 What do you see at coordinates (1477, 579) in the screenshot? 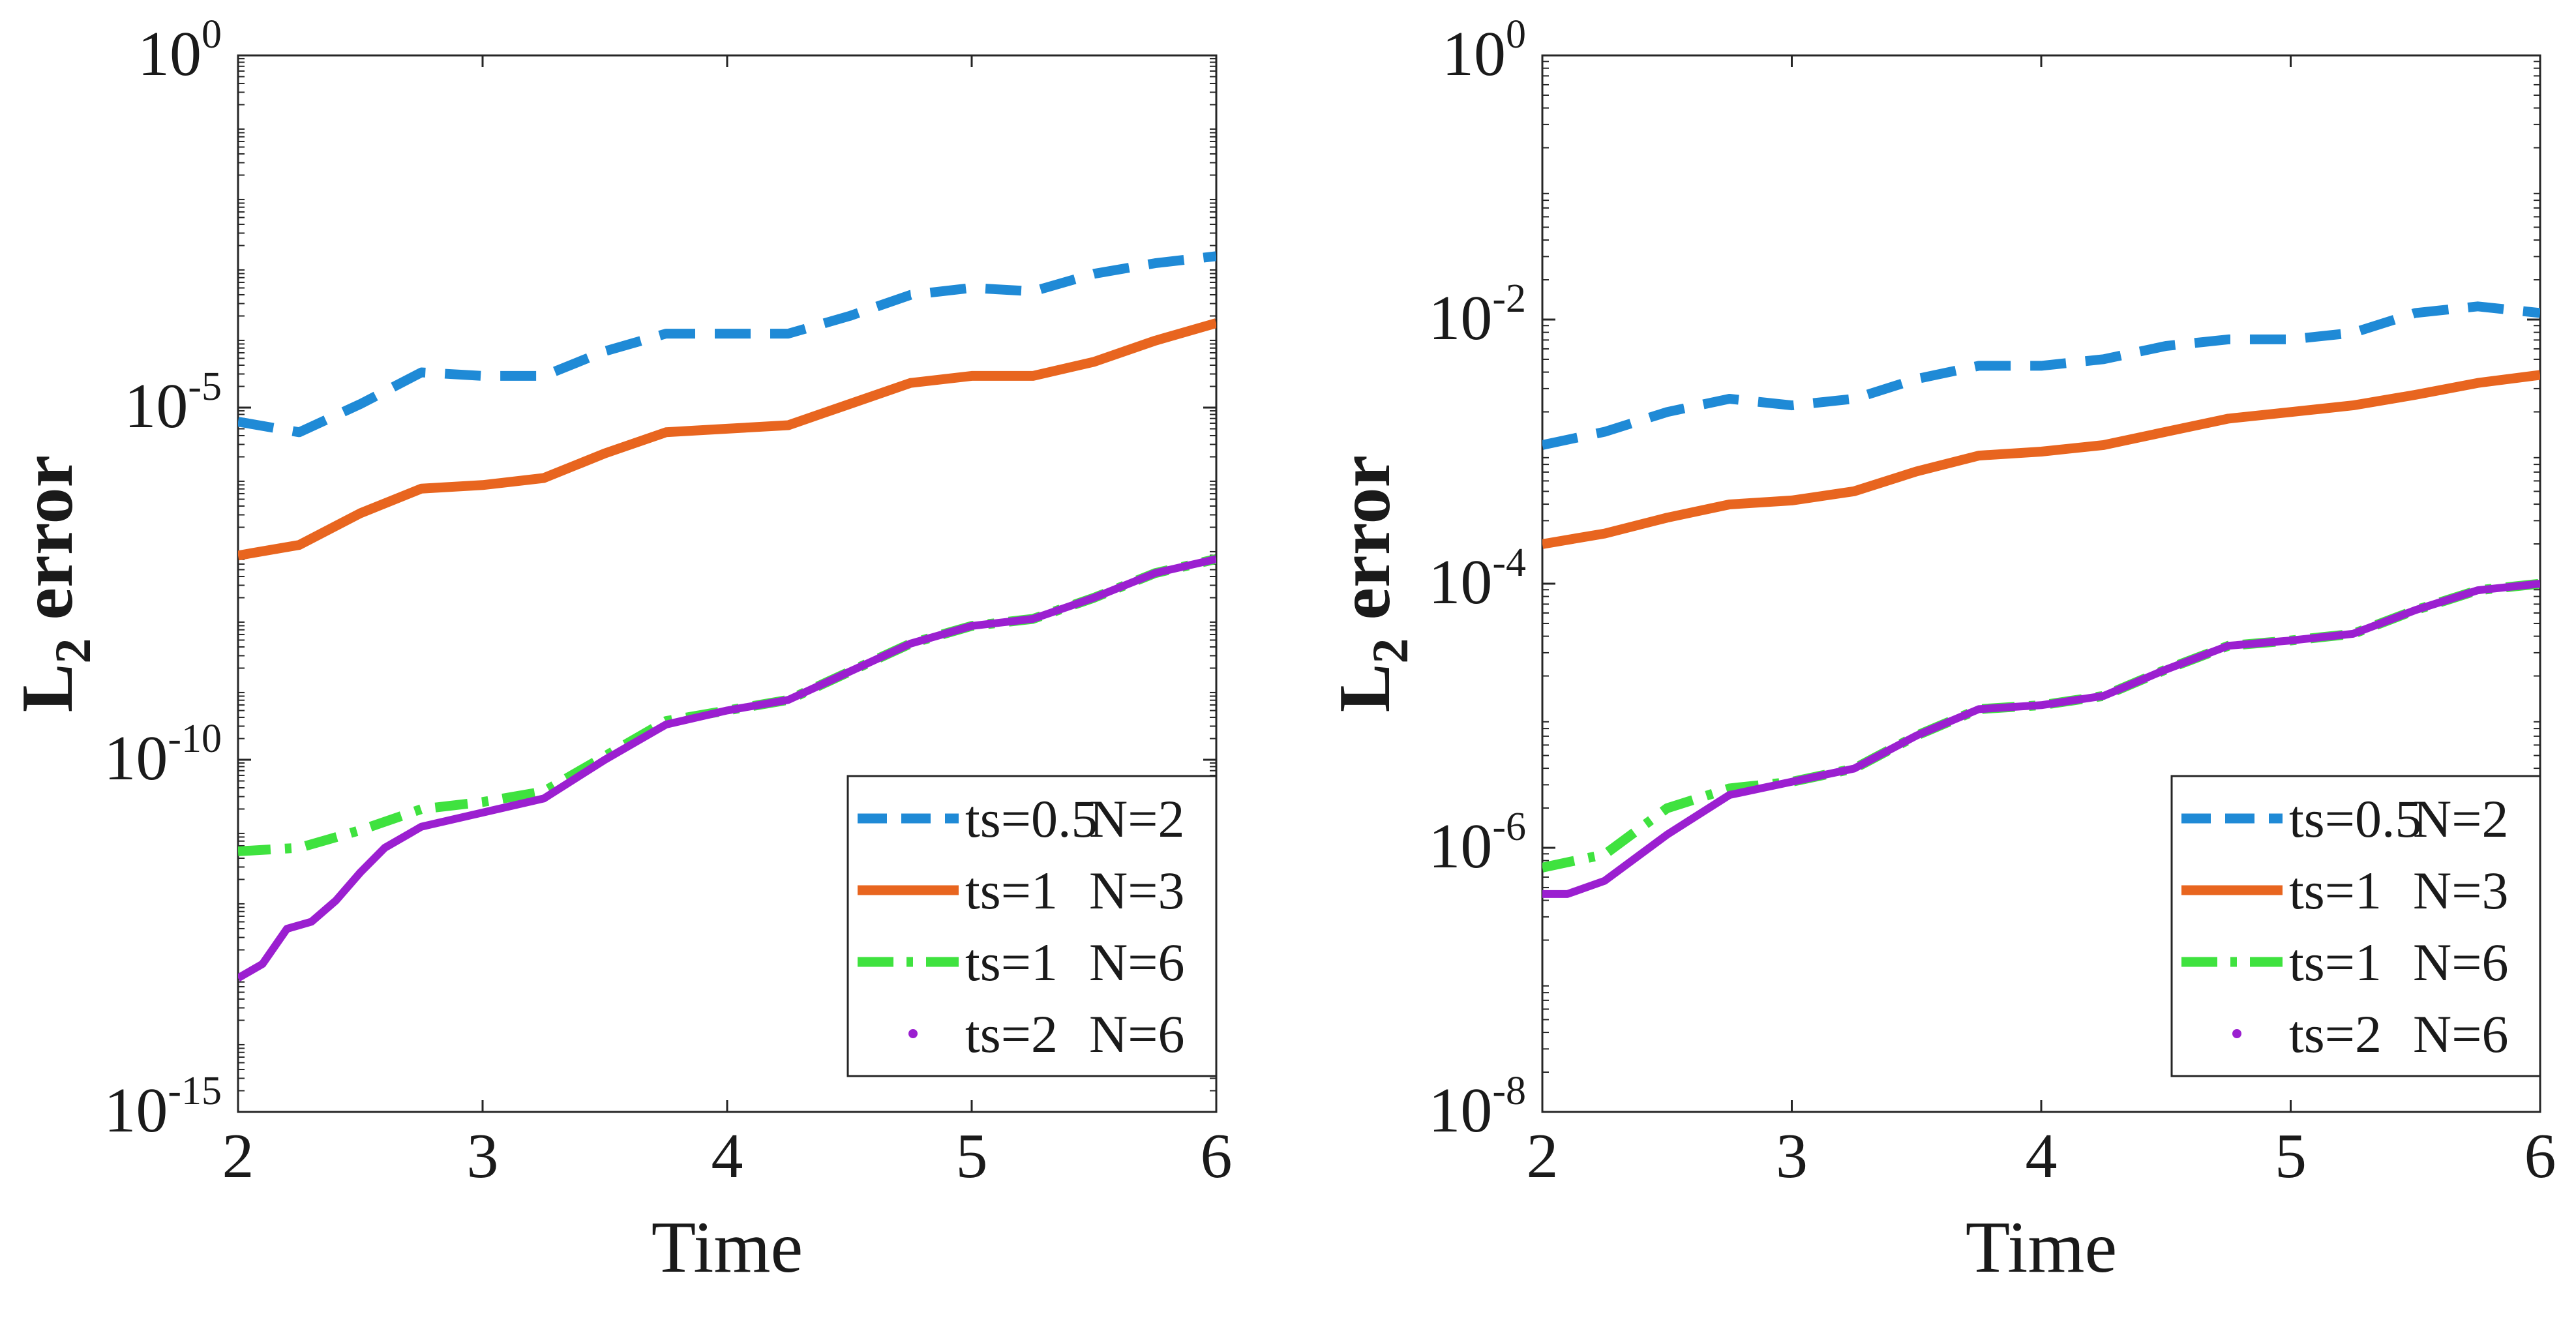
I see `y-tick-label: 10⁻⁴` at bounding box center [1477, 579].